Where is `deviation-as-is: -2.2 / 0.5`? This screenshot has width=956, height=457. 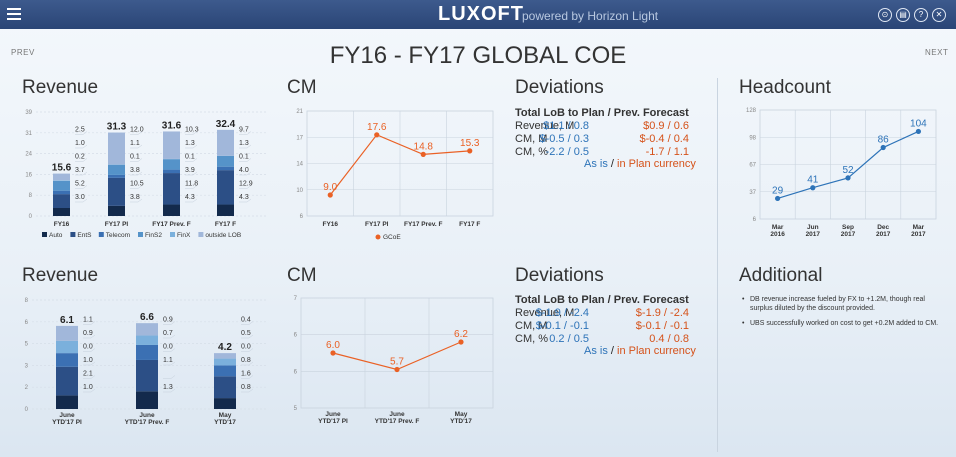
deviation-as-is: -2.2 / 0.5 is located at coordinates (567, 152).